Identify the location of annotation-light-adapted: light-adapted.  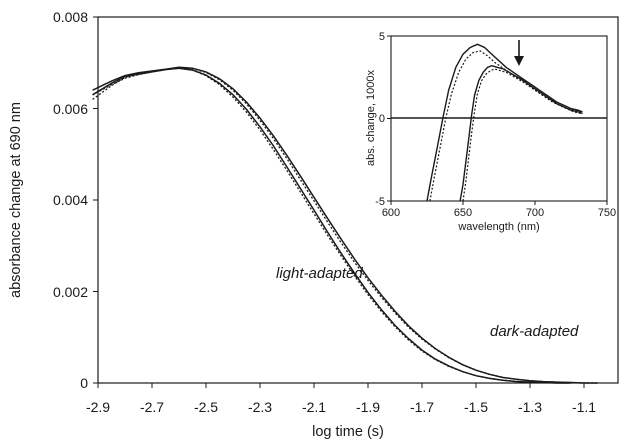
(319, 273).